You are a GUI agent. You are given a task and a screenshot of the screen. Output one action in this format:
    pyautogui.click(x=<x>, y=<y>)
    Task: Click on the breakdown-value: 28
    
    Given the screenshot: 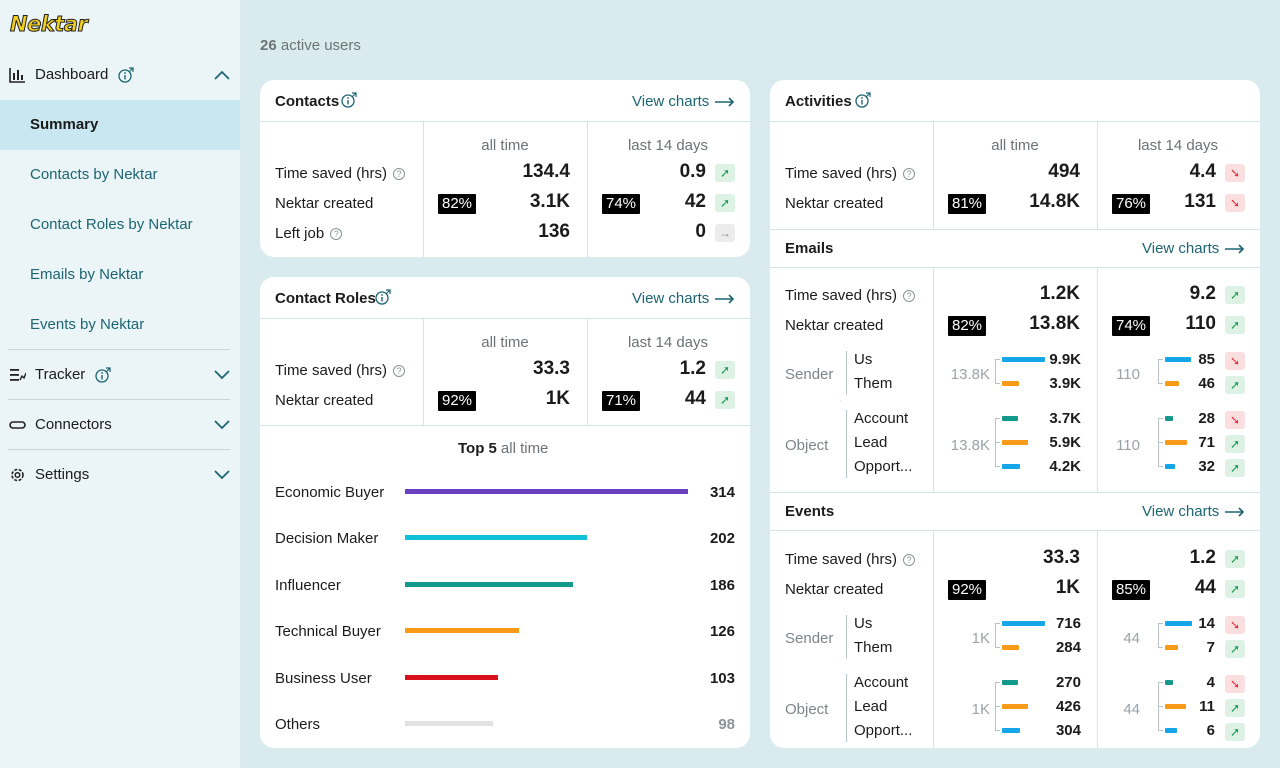 What is the action you would take?
    pyautogui.click(x=1206, y=418)
    